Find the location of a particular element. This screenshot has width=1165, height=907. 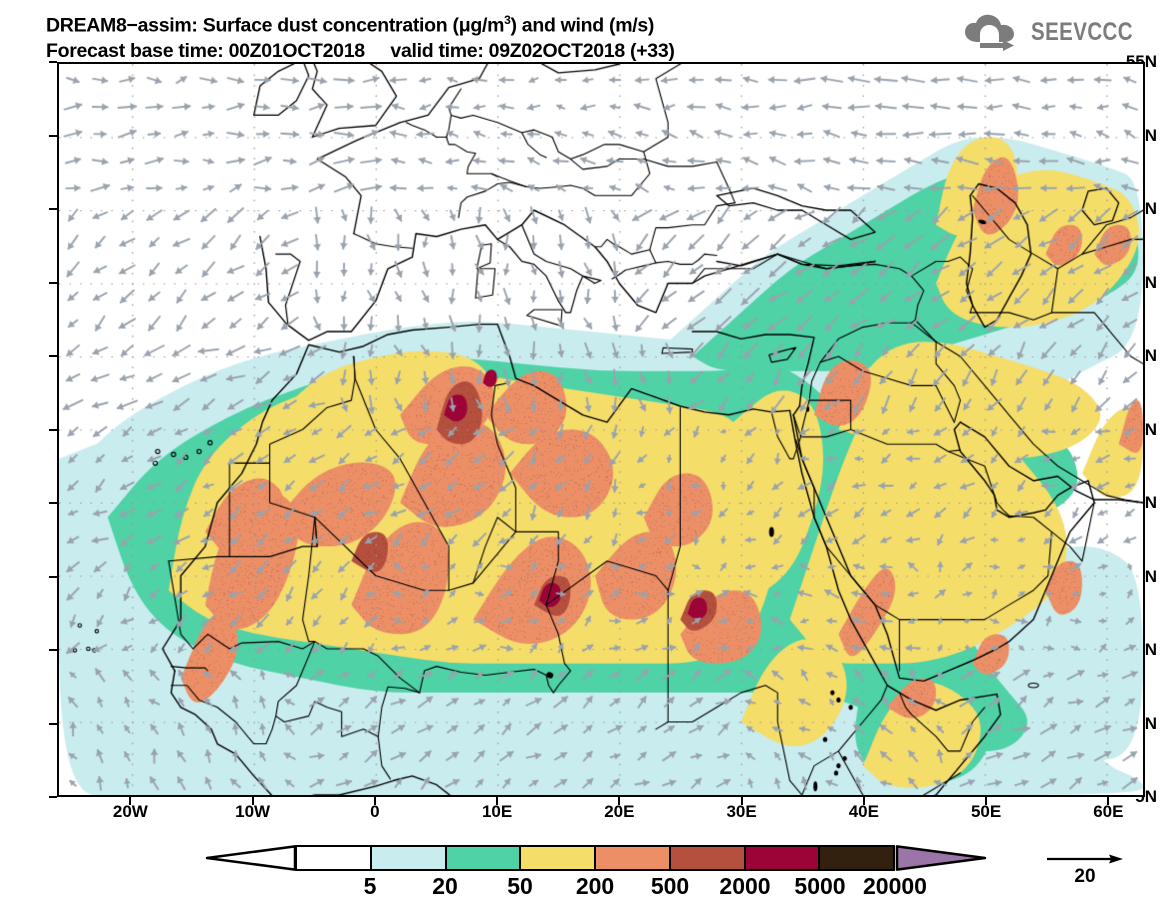

x-axis-tick-0: 0 is located at coordinates (375, 811).